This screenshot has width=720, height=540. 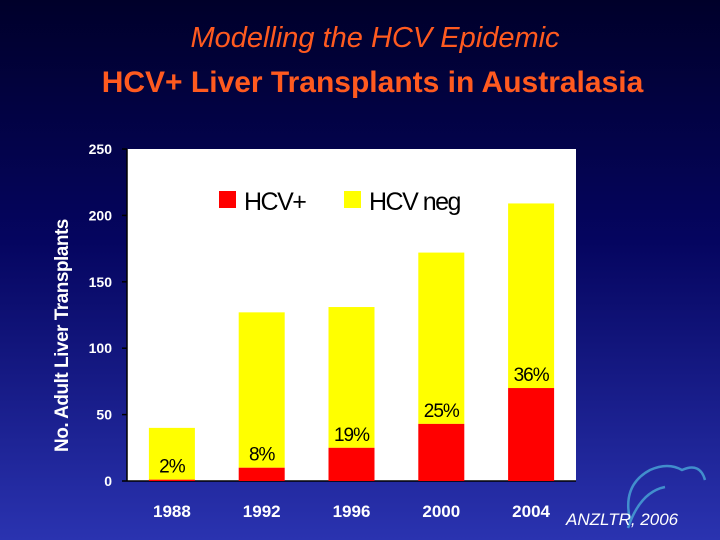 I want to click on x-tick-label: 1996, so click(x=352, y=511).